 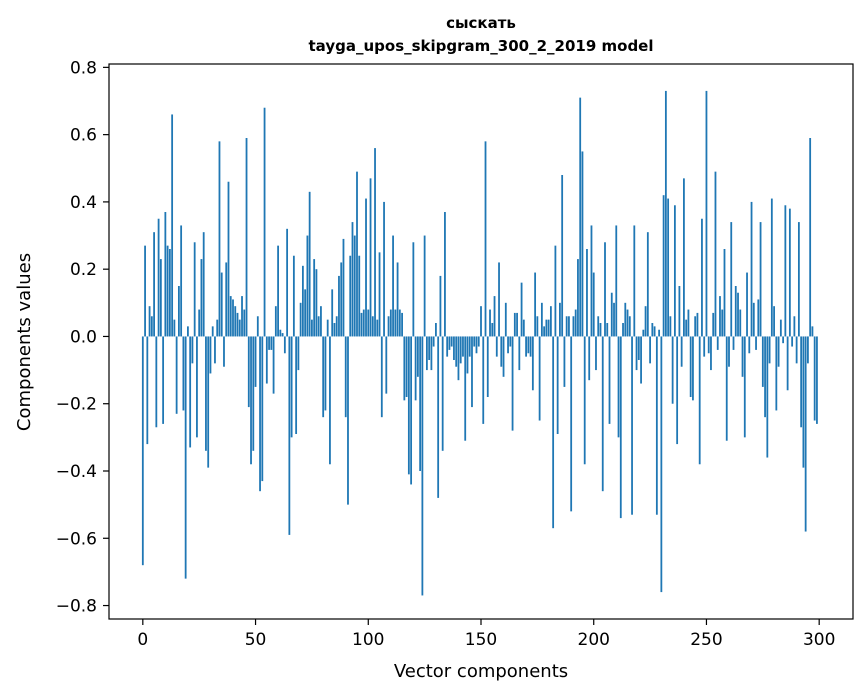 What do you see at coordinates (83, 203) in the screenshot?
I see `y-tick-label: 0.4` at bounding box center [83, 203].